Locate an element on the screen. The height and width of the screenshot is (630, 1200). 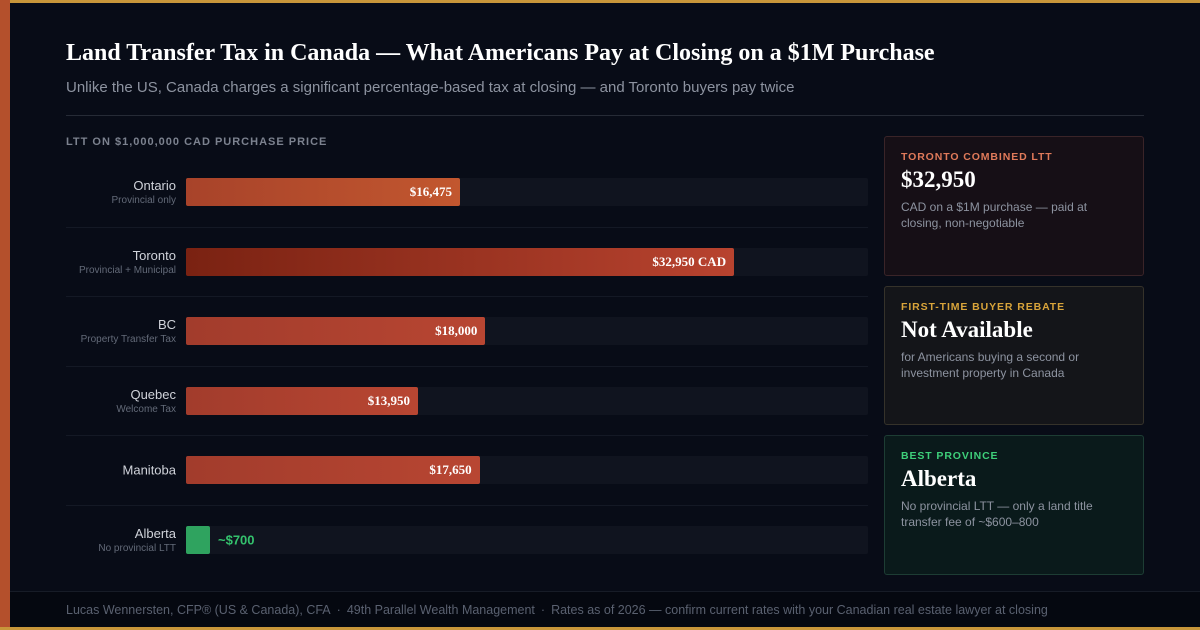
bar-row-alberta: Alberta No provincial LTT ~$700 is located at coordinates (467, 541).